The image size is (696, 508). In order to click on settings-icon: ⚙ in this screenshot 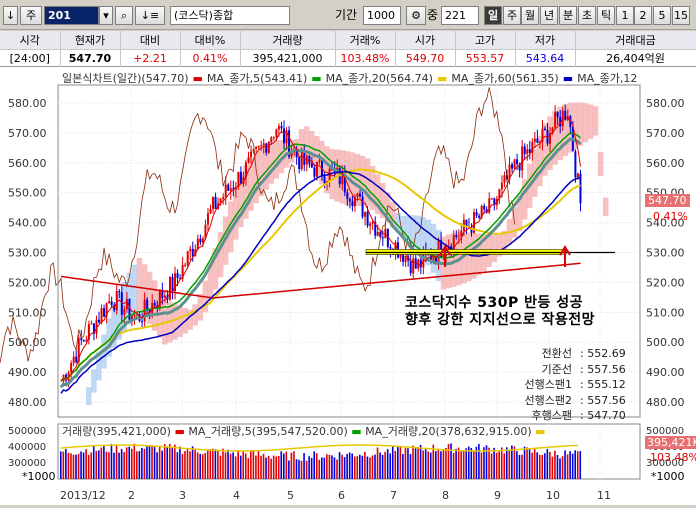, I will do `click(416, 15)`.